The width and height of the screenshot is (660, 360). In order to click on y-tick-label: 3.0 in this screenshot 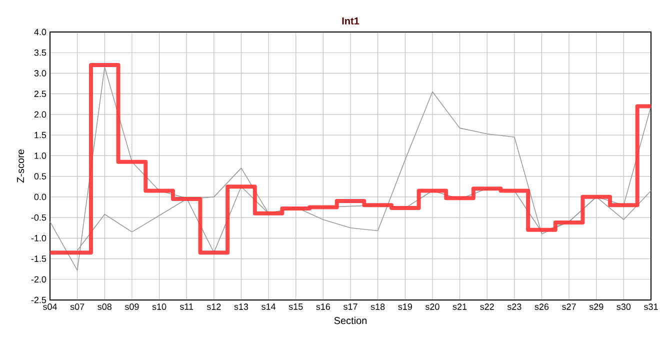, I will do `click(40, 73)`.